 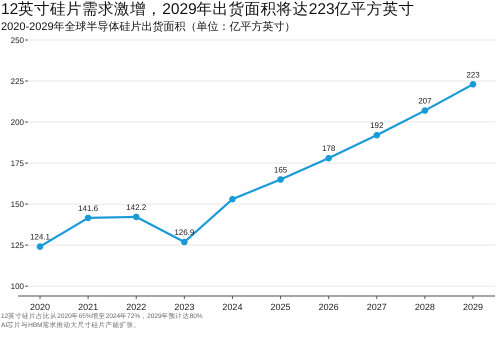 What do you see at coordinates (17, 205) in the screenshot?
I see `y-tick-label: 150` at bounding box center [17, 205].